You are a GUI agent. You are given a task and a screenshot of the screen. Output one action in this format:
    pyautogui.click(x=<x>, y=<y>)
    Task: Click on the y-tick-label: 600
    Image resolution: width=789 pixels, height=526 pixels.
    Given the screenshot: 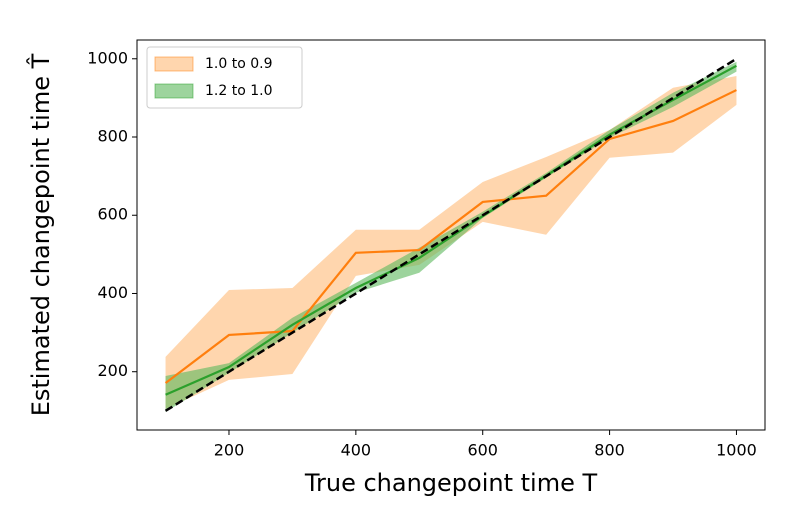 What is the action you would take?
    pyautogui.click(x=112, y=214)
    